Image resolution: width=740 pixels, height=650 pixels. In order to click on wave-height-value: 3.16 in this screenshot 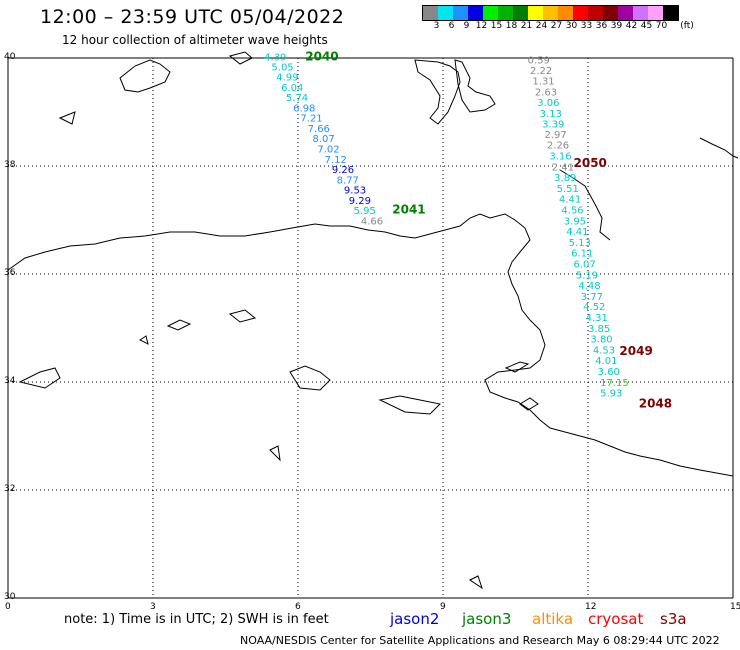, I will do `click(560, 157)`.